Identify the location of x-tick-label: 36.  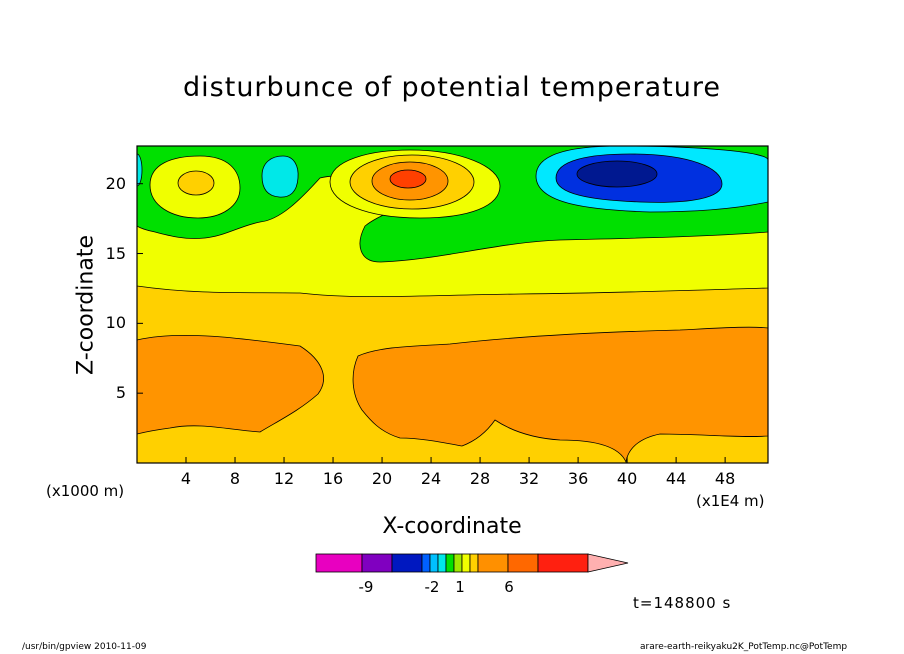
(578, 478).